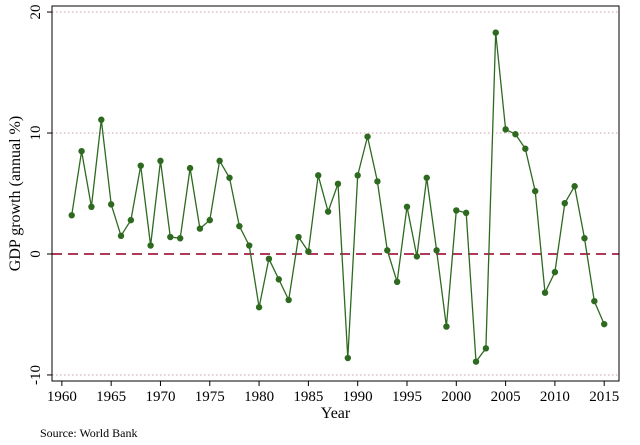  What do you see at coordinates (278, 279) in the screenshot?
I see `data-point-1982` at bounding box center [278, 279].